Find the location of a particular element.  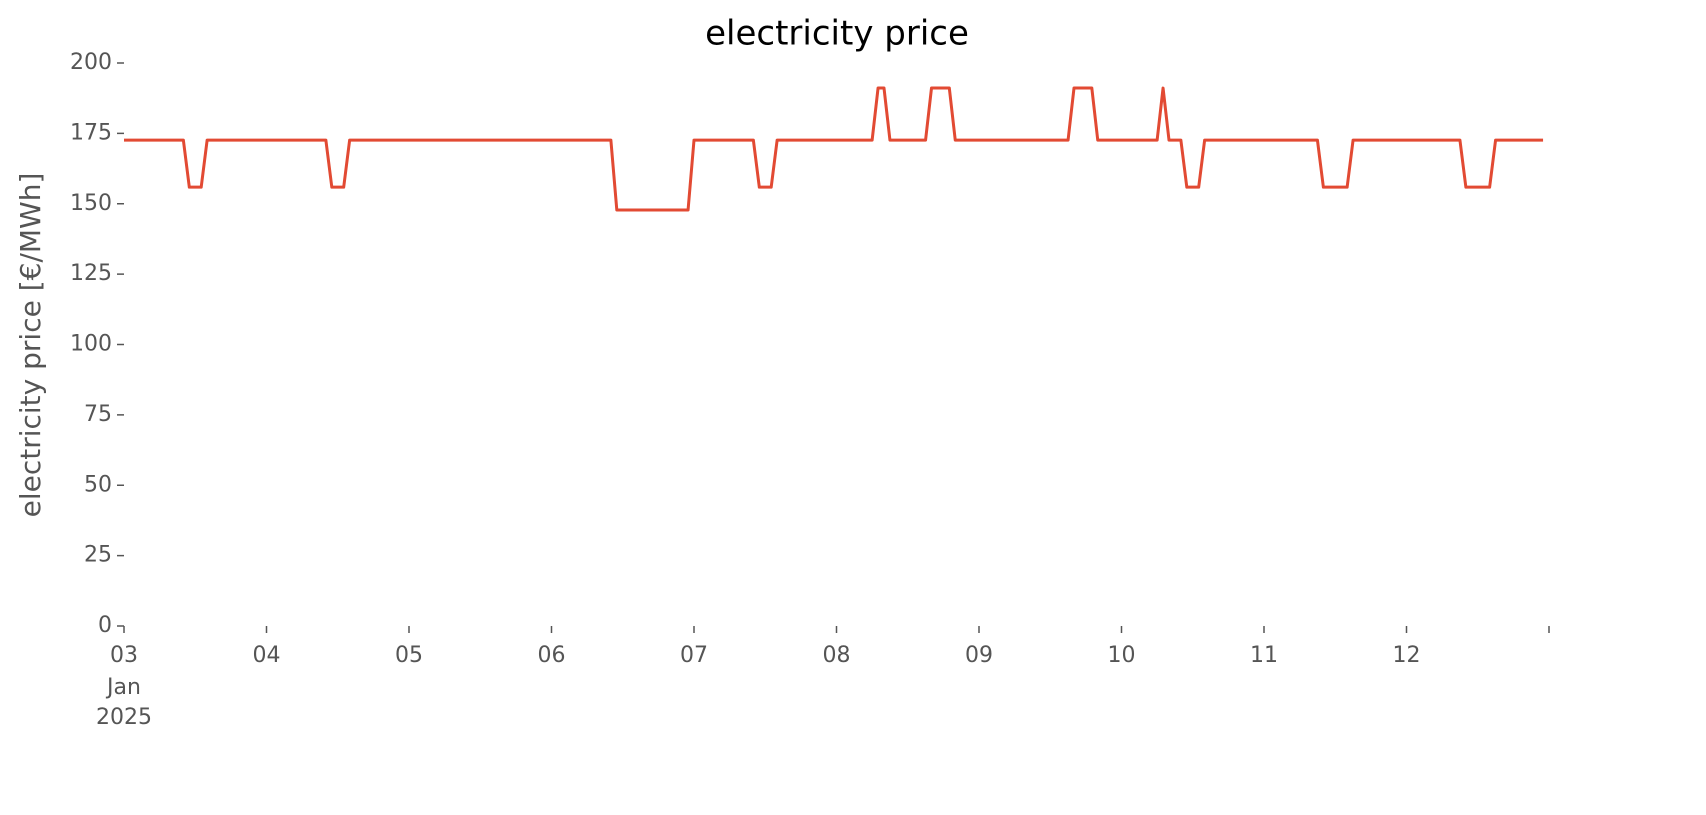

x-tick-year: 2025 is located at coordinates (124, 717).